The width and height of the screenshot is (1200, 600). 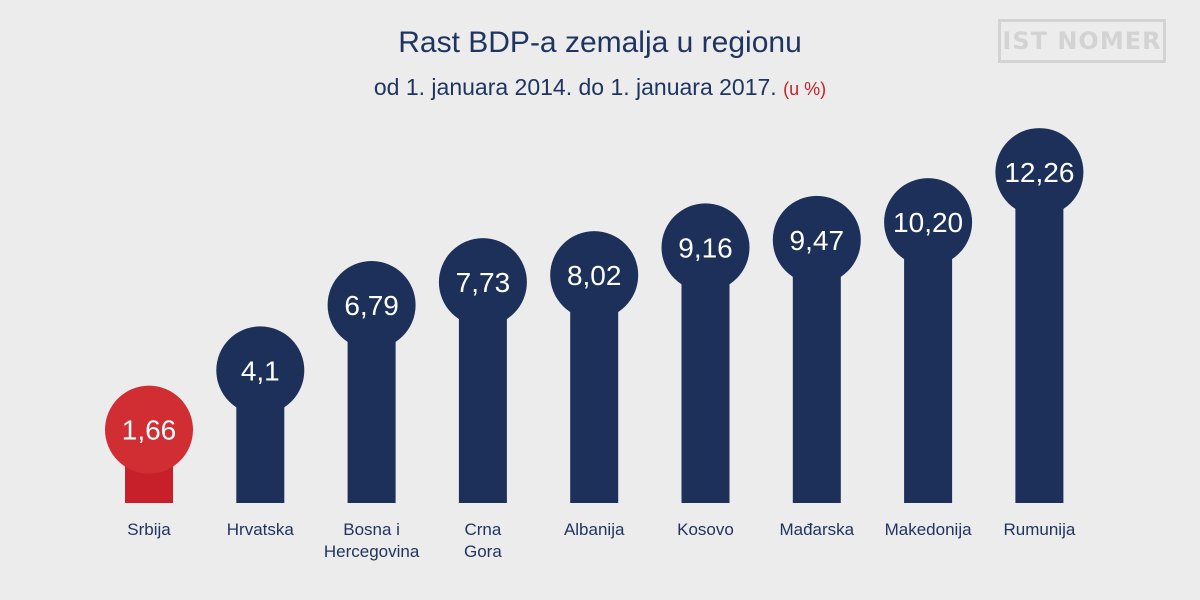 I want to click on data-label: 10,20, so click(x=928, y=222).